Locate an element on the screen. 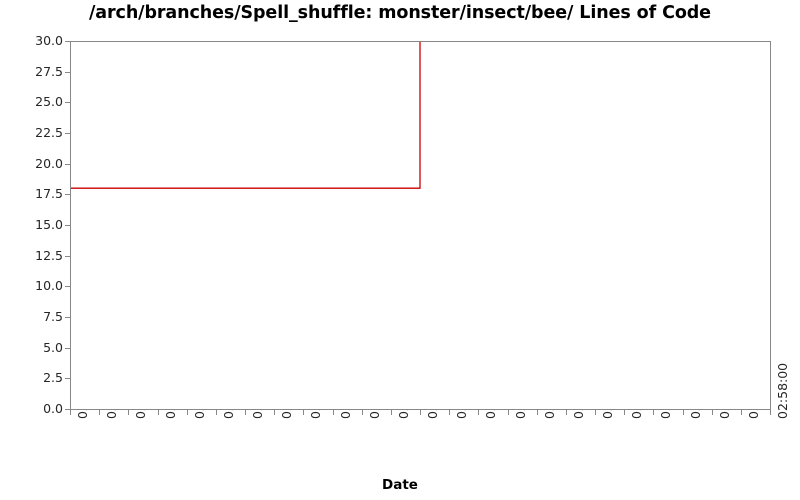 The width and height of the screenshot is (800, 500). y-tick-label: 2.5 is located at coordinates (53, 378).